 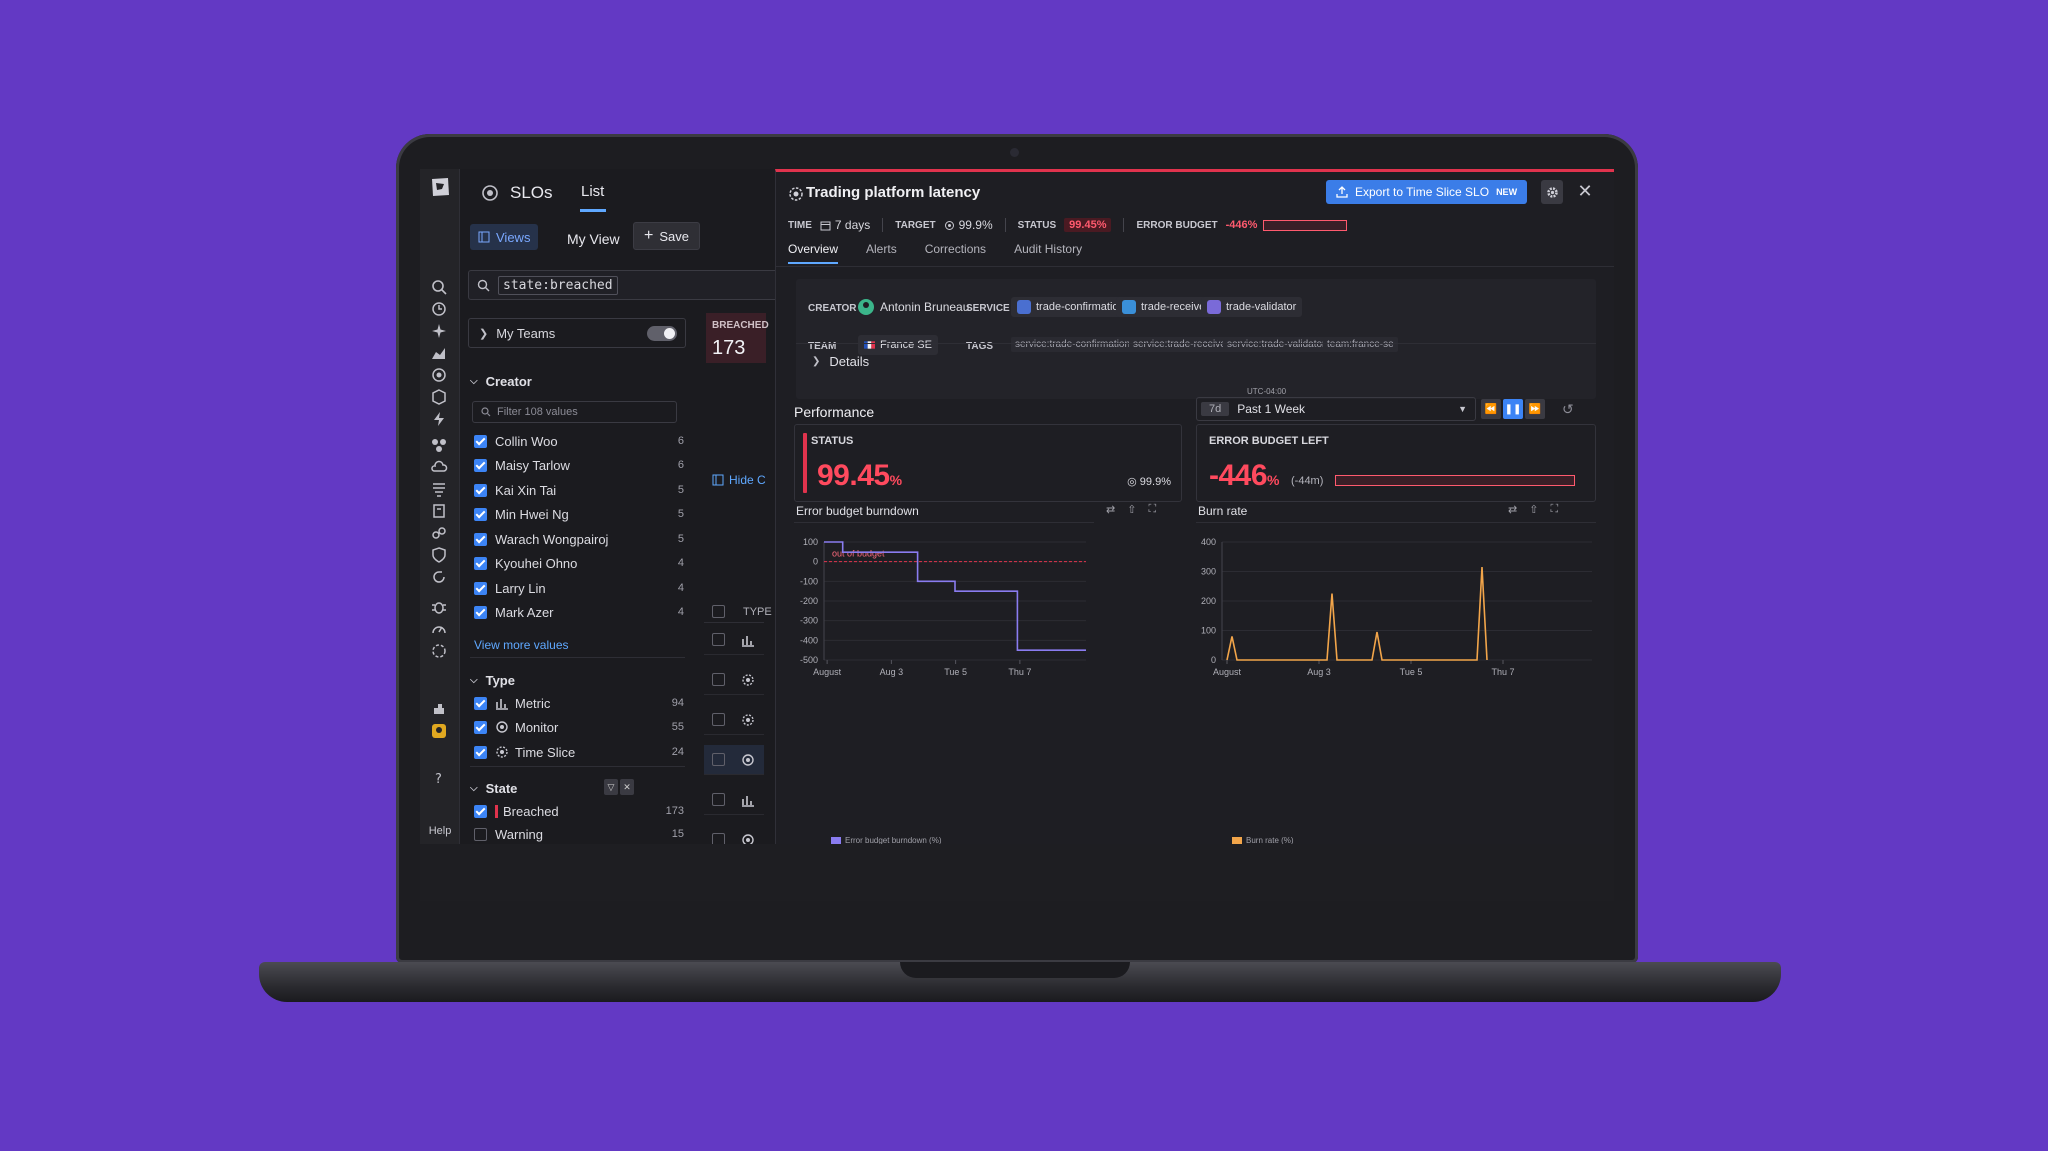 I want to click on logs-icon, so click(x=439, y=489).